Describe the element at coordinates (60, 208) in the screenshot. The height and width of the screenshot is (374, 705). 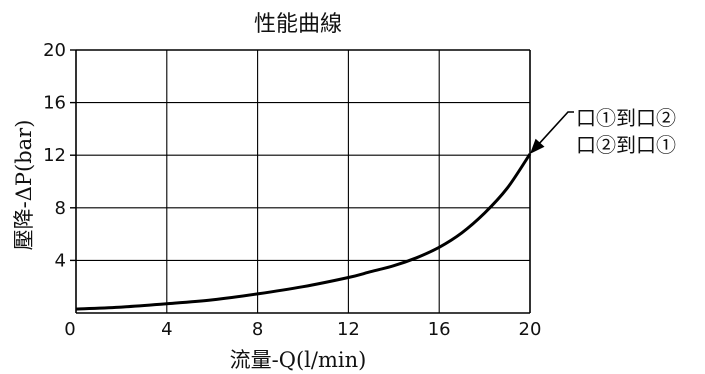
I see `y-tick-label: 8` at that location.